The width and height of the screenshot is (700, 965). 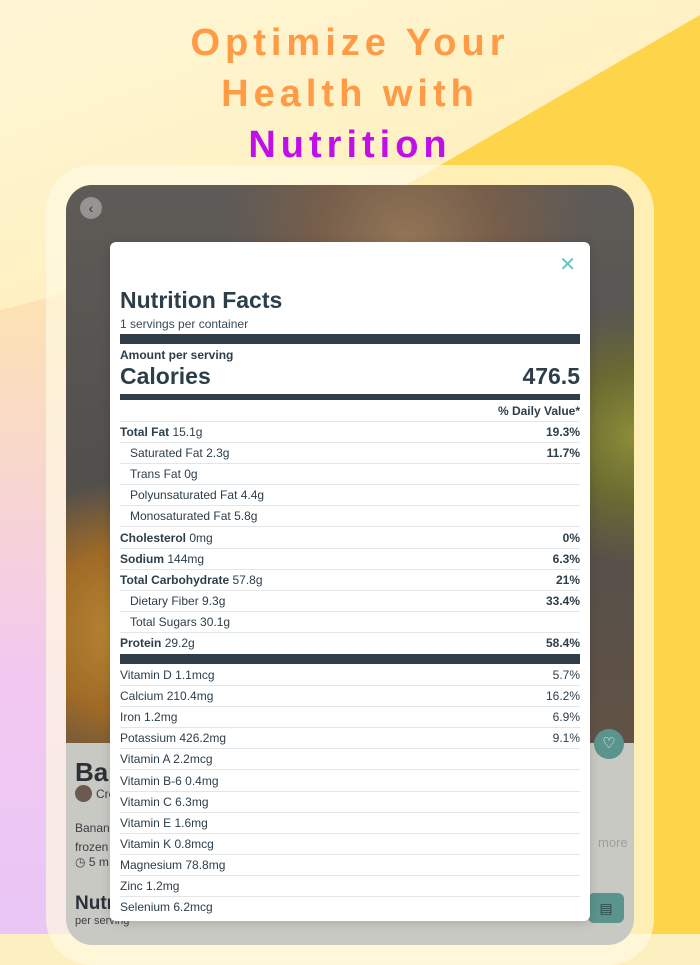 I want to click on nutrient-label: Iron, so click(x=130, y=717).